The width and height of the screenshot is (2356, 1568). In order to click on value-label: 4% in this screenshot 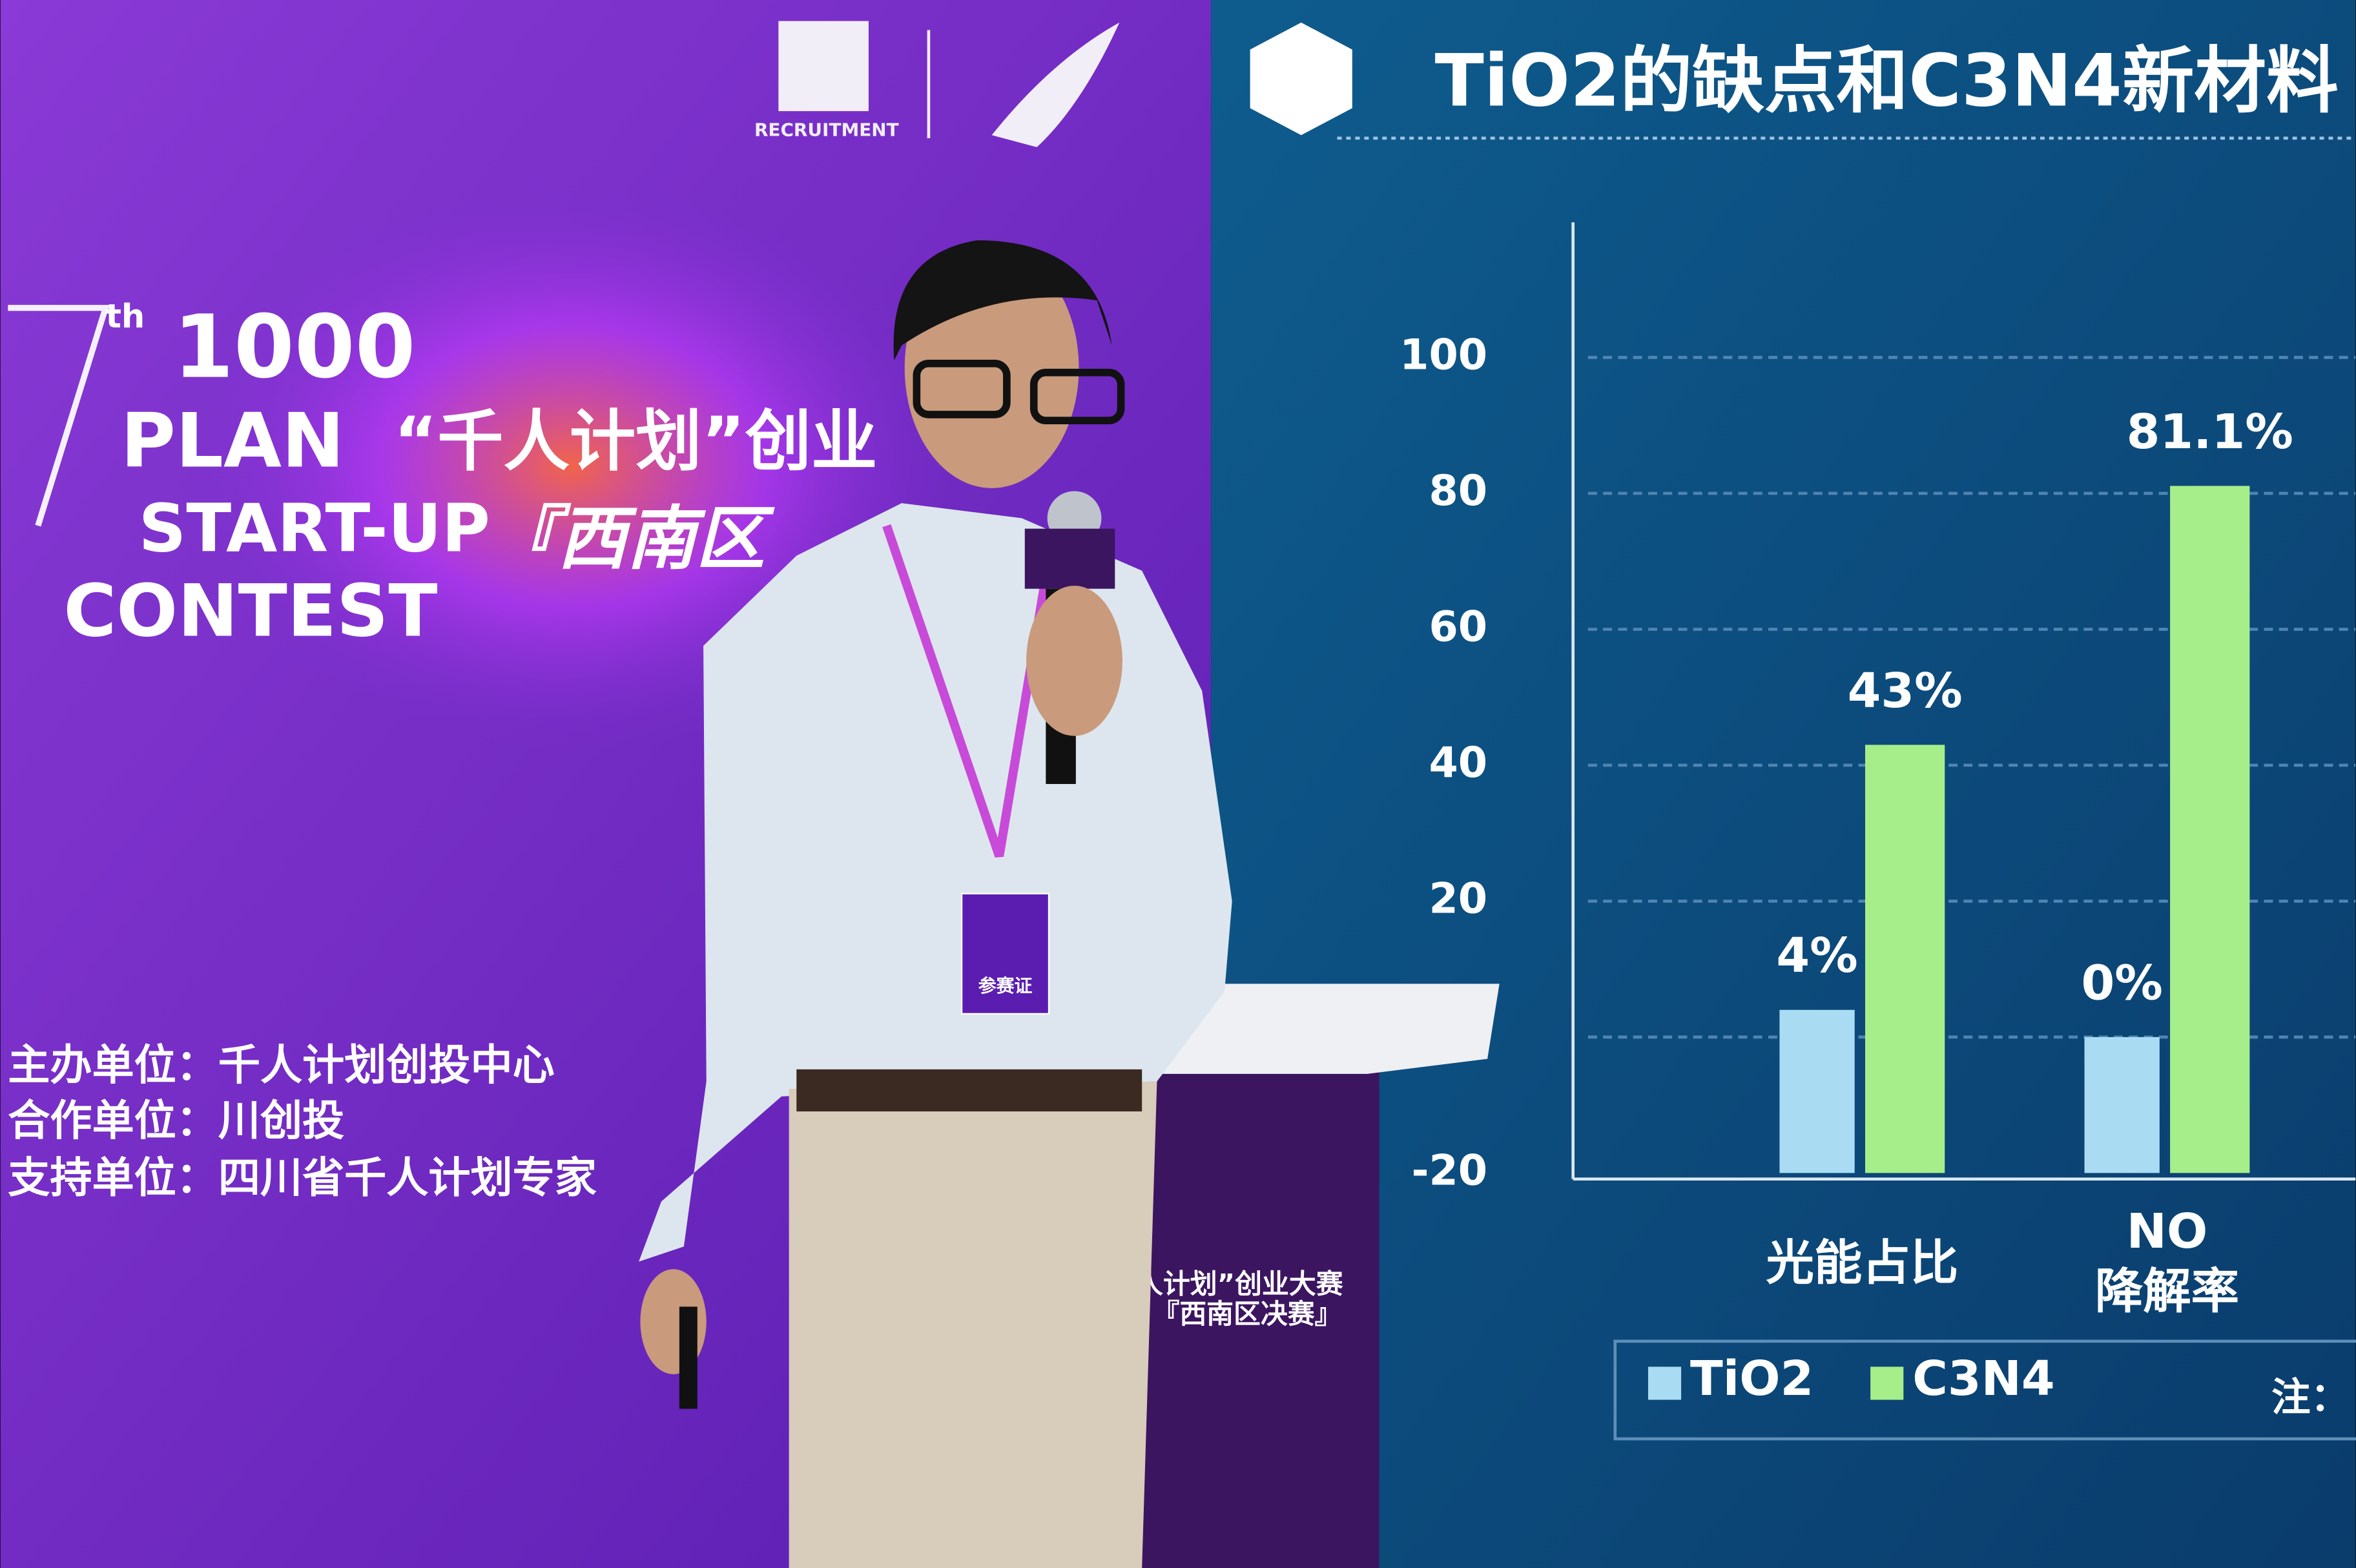, I will do `click(1816, 955)`.